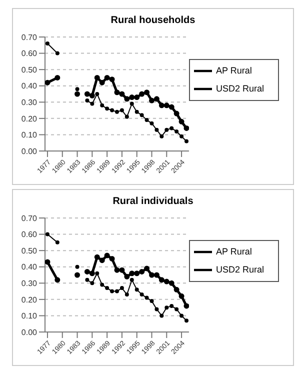 The image size is (300, 370). Describe the element at coordinates (29, 69) in the screenshot. I see `y-tick-label: 0.50` at that location.